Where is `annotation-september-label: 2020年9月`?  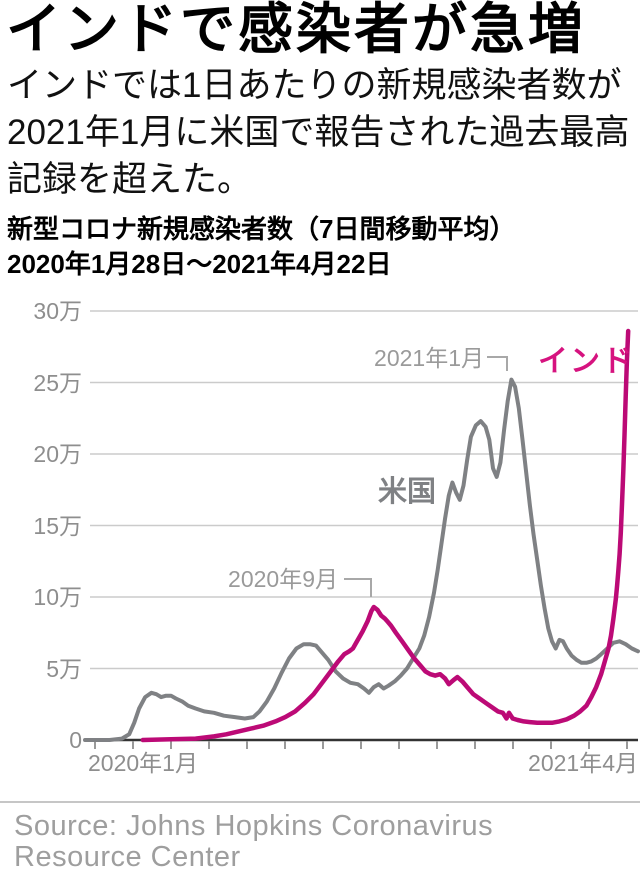 annotation-september-label: 2020年9月 is located at coordinates (283, 579).